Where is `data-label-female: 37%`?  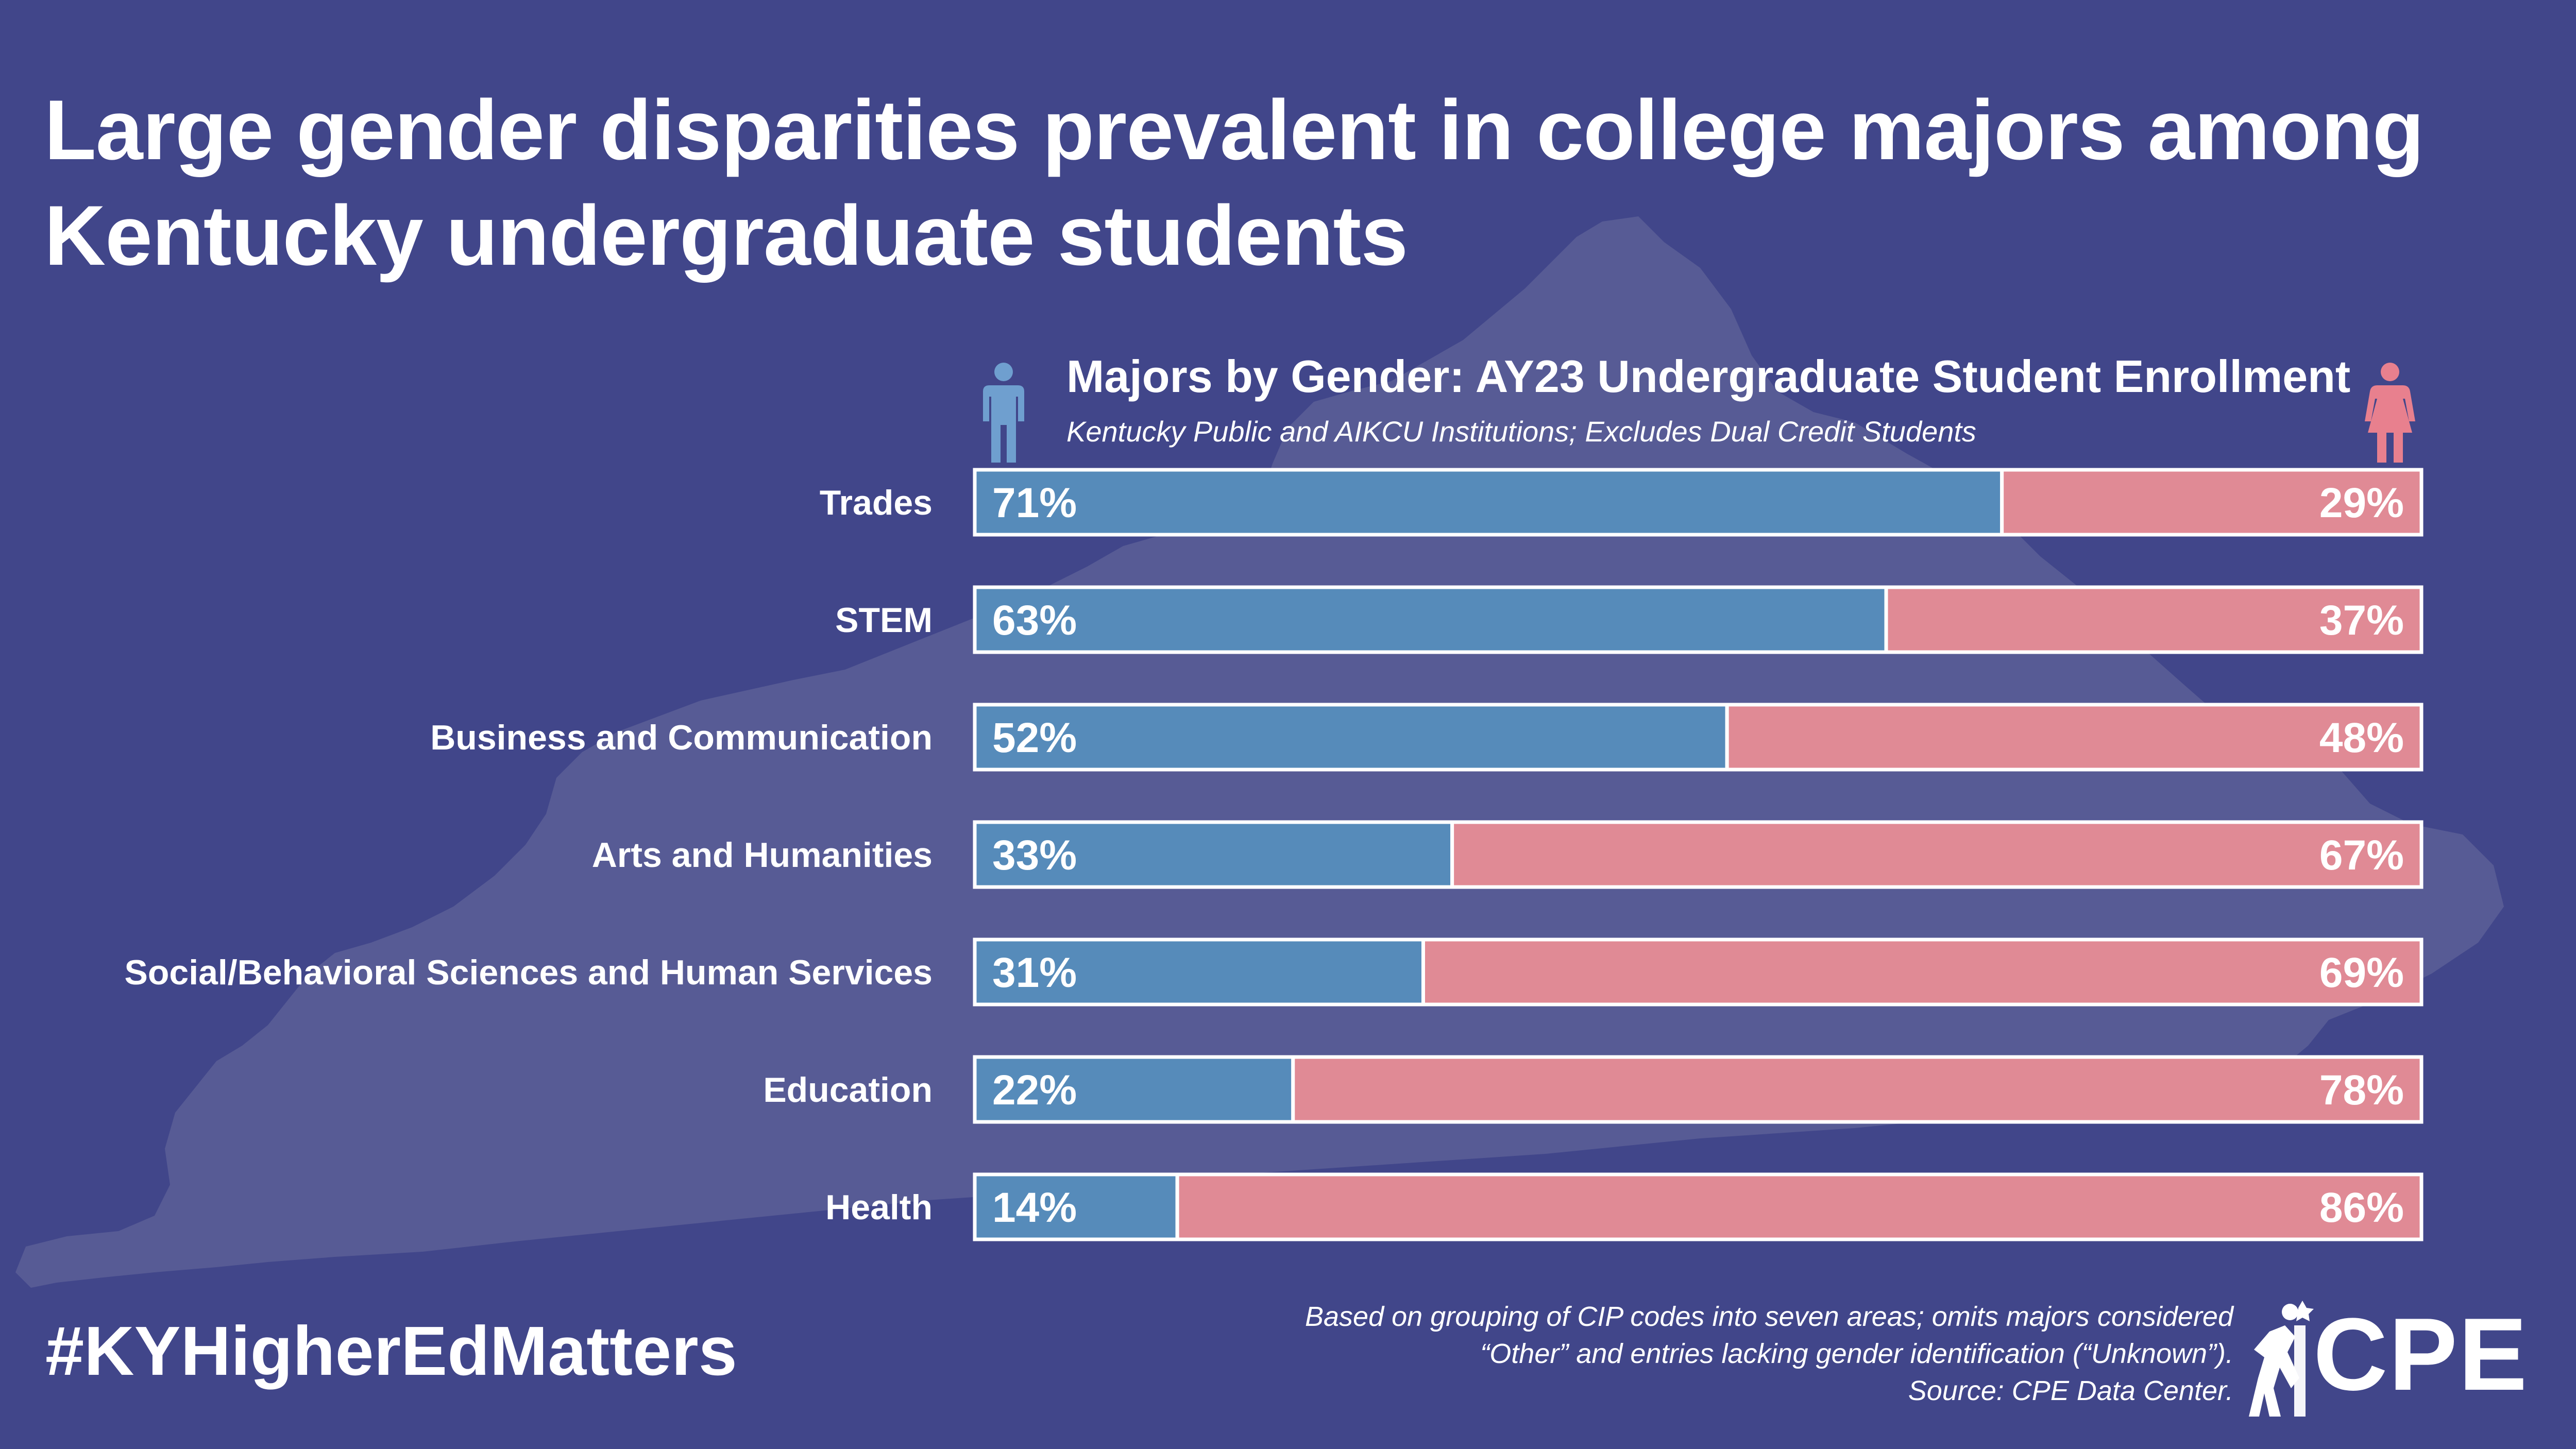
data-label-female: 37% is located at coordinates (2361, 620).